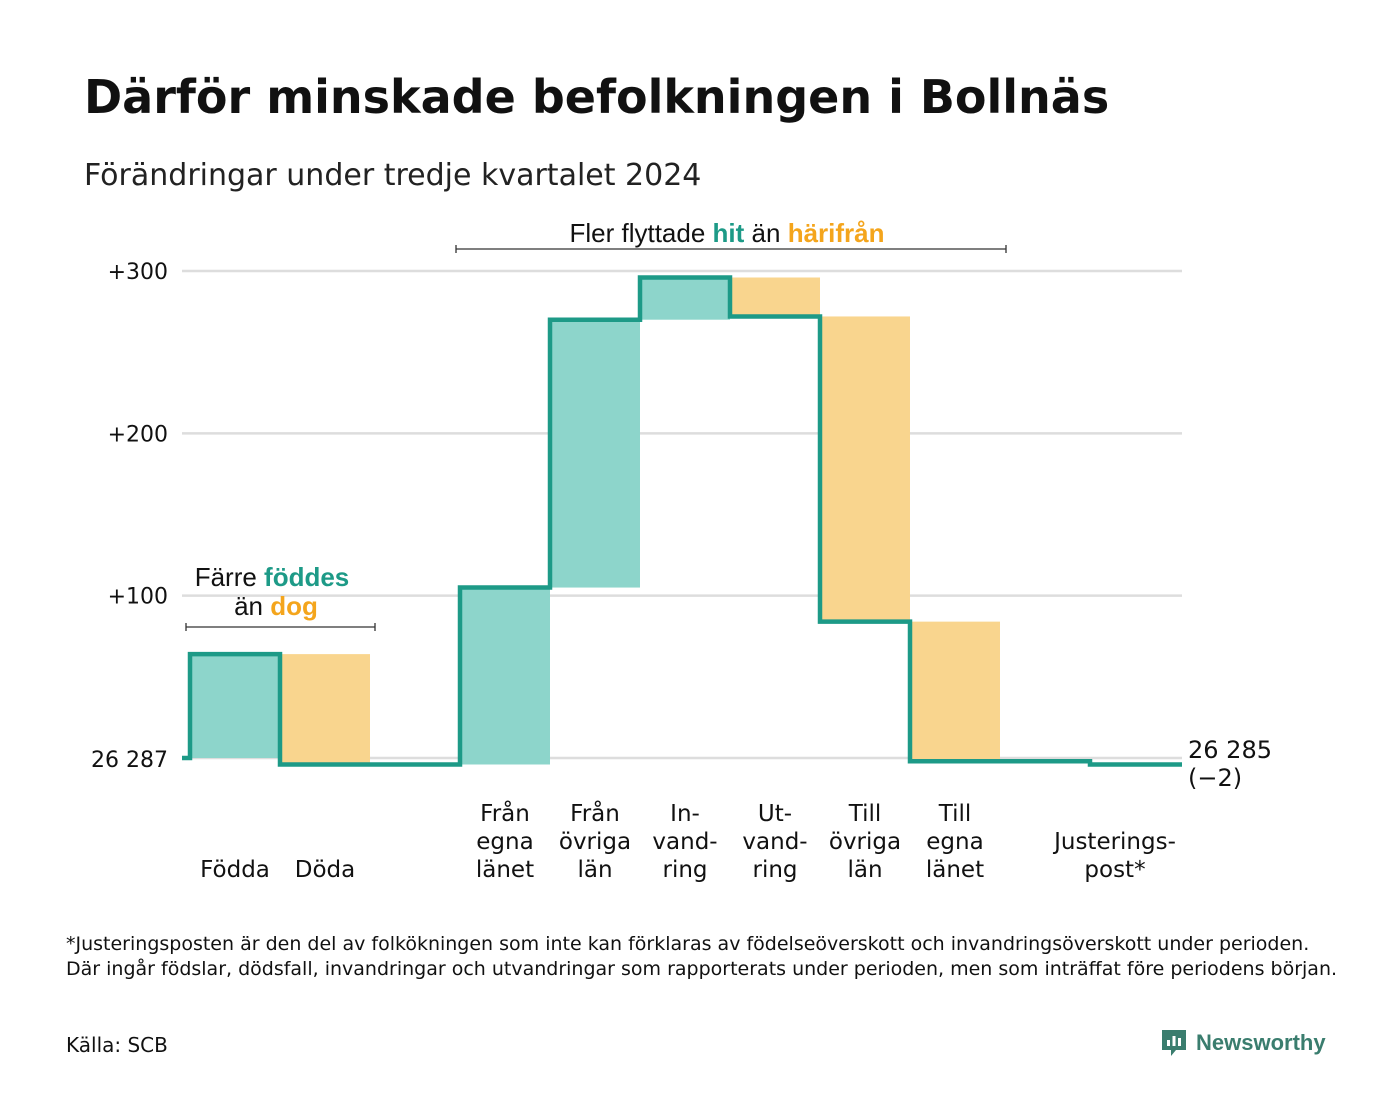  What do you see at coordinates (325, 709) in the screenshot?
I see `bar-döda` at bounding box center [325, 709].